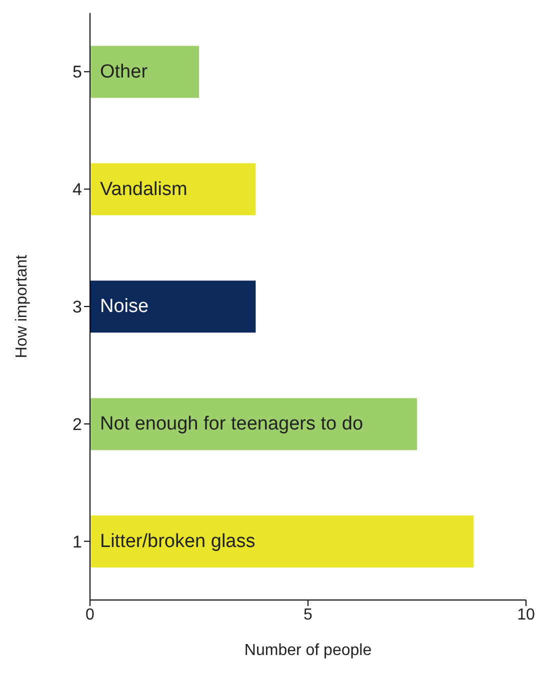 The height and width of the screenshot is (679, 550). I want to click on y-tick-label: 4, so click(77, 190).